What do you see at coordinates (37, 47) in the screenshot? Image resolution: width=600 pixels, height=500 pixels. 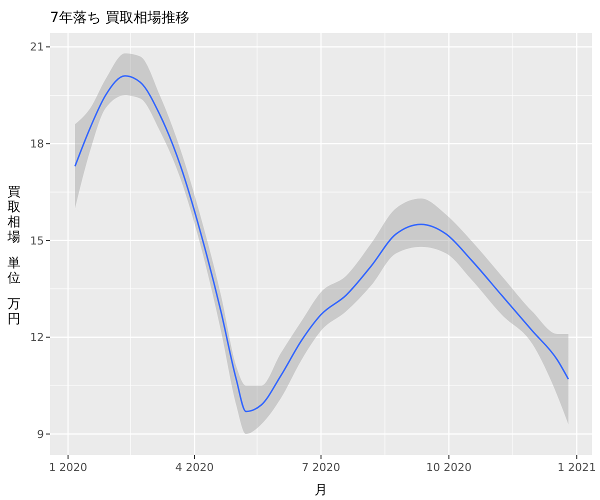 I see `y-tick-label: 21` at bounding box center [37, 47].